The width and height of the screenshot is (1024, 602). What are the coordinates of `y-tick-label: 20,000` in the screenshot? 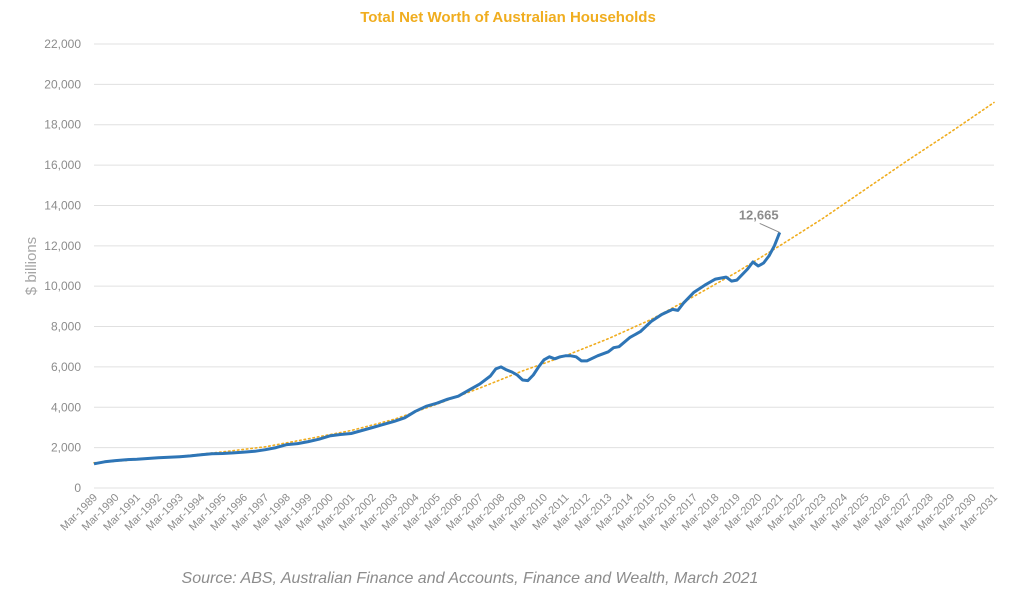 It's located at (62, 84).